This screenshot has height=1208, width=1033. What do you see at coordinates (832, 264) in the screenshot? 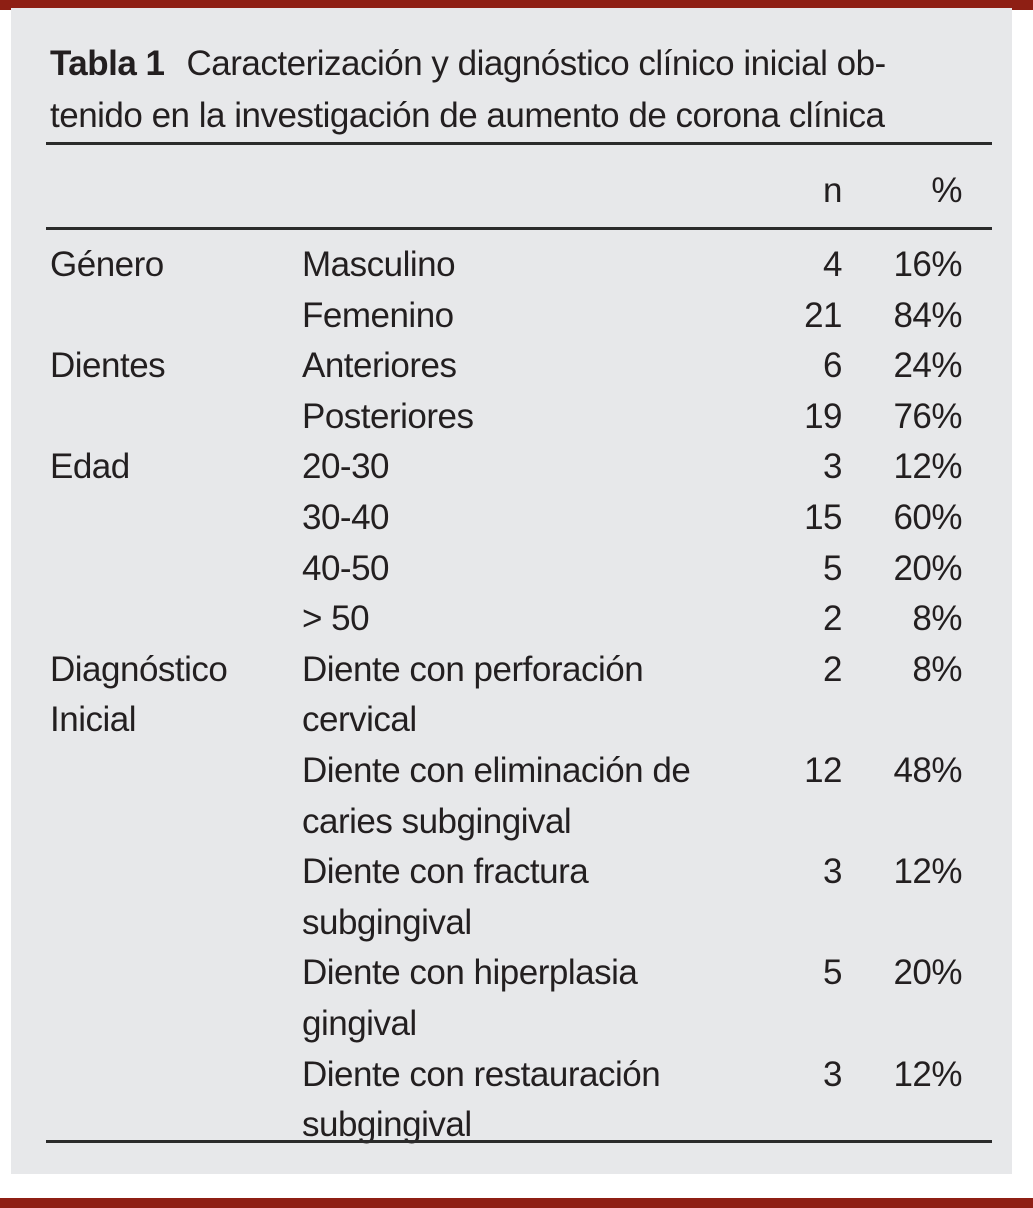
I see `row-n-value: 4` at bounding box center [832, 264].